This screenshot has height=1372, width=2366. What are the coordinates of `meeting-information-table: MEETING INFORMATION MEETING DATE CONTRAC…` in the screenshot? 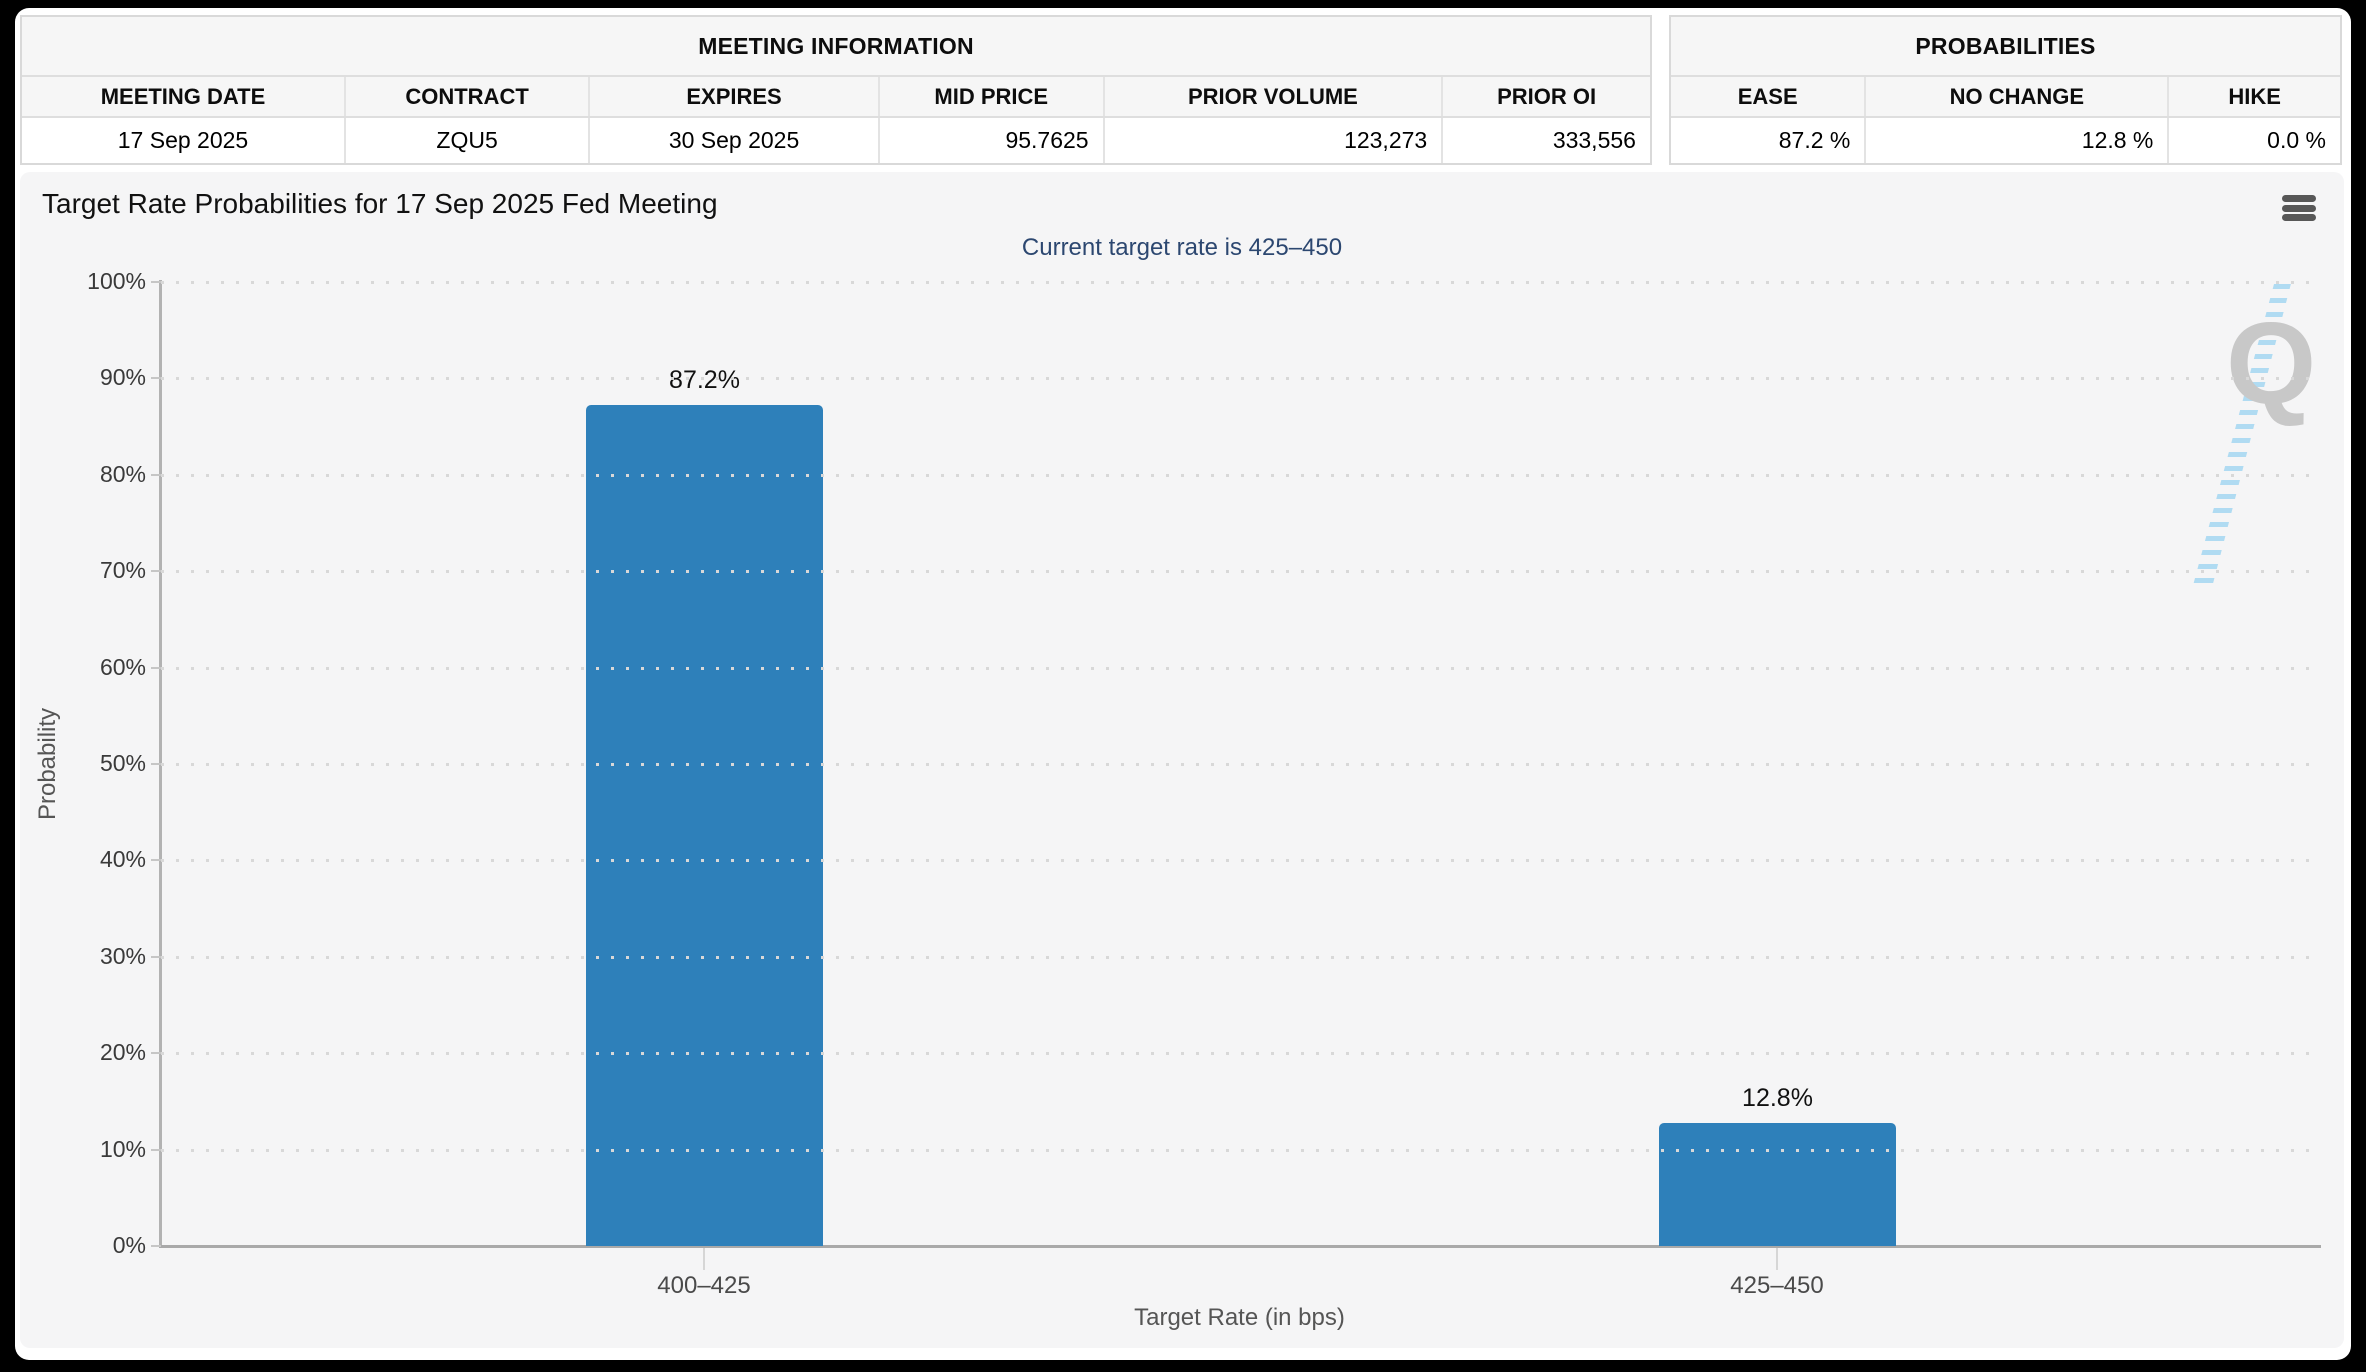 It's located at (836, 90).